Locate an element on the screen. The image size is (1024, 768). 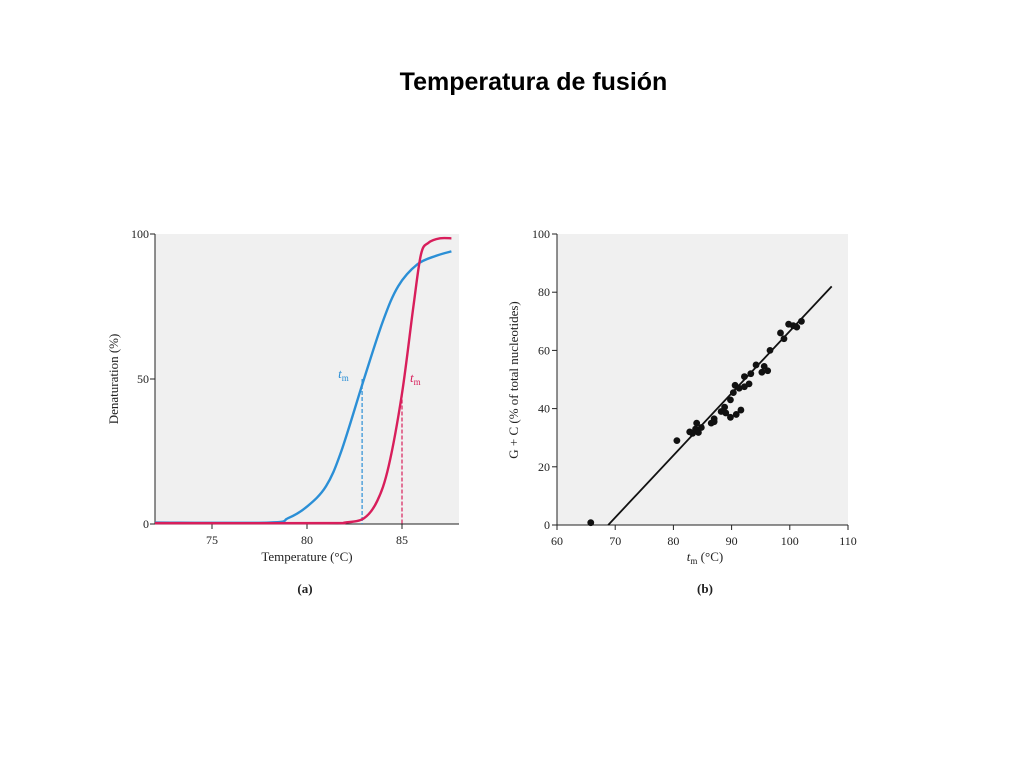
chart-b-x-axis-label: tm (°C) is located at coordinates (705, 557).